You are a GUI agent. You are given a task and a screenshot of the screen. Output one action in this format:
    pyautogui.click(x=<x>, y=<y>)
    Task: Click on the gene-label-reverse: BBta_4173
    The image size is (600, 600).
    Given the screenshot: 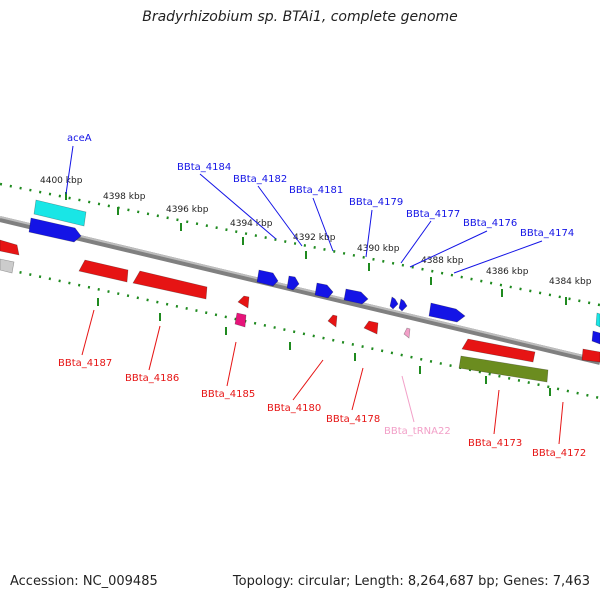 What is the action you would take?
    pyautogui.click(x=495, y=443)
    